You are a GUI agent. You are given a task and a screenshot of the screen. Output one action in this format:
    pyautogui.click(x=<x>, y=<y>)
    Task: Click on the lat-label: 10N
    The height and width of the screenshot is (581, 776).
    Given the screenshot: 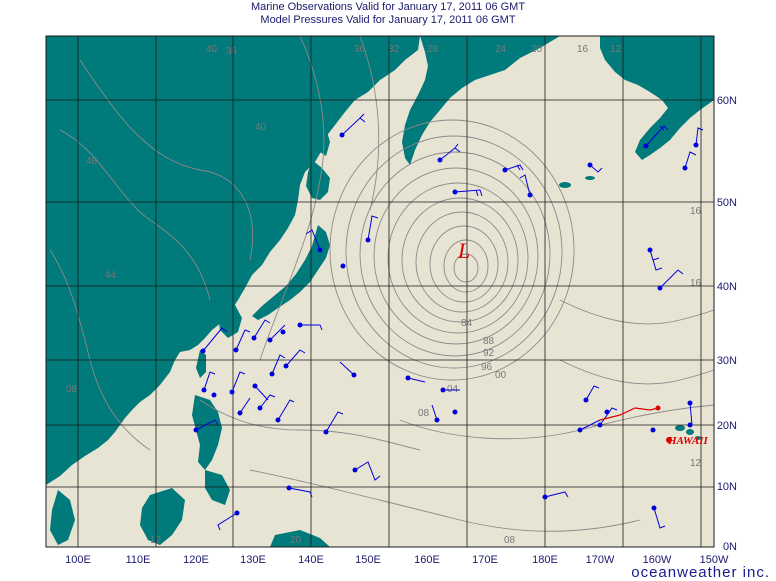 What is the action you would take?
    pyautogui.click(x=727, y=487)
    